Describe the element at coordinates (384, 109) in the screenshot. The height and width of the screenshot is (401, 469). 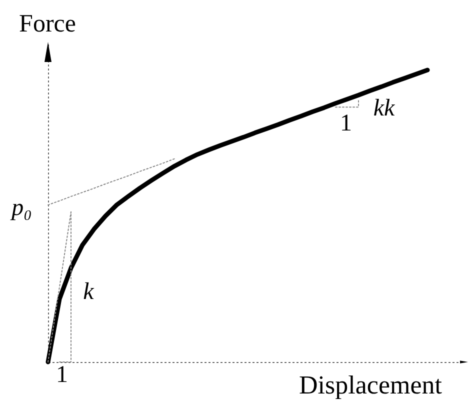
I see `annotation: kk` at that location.